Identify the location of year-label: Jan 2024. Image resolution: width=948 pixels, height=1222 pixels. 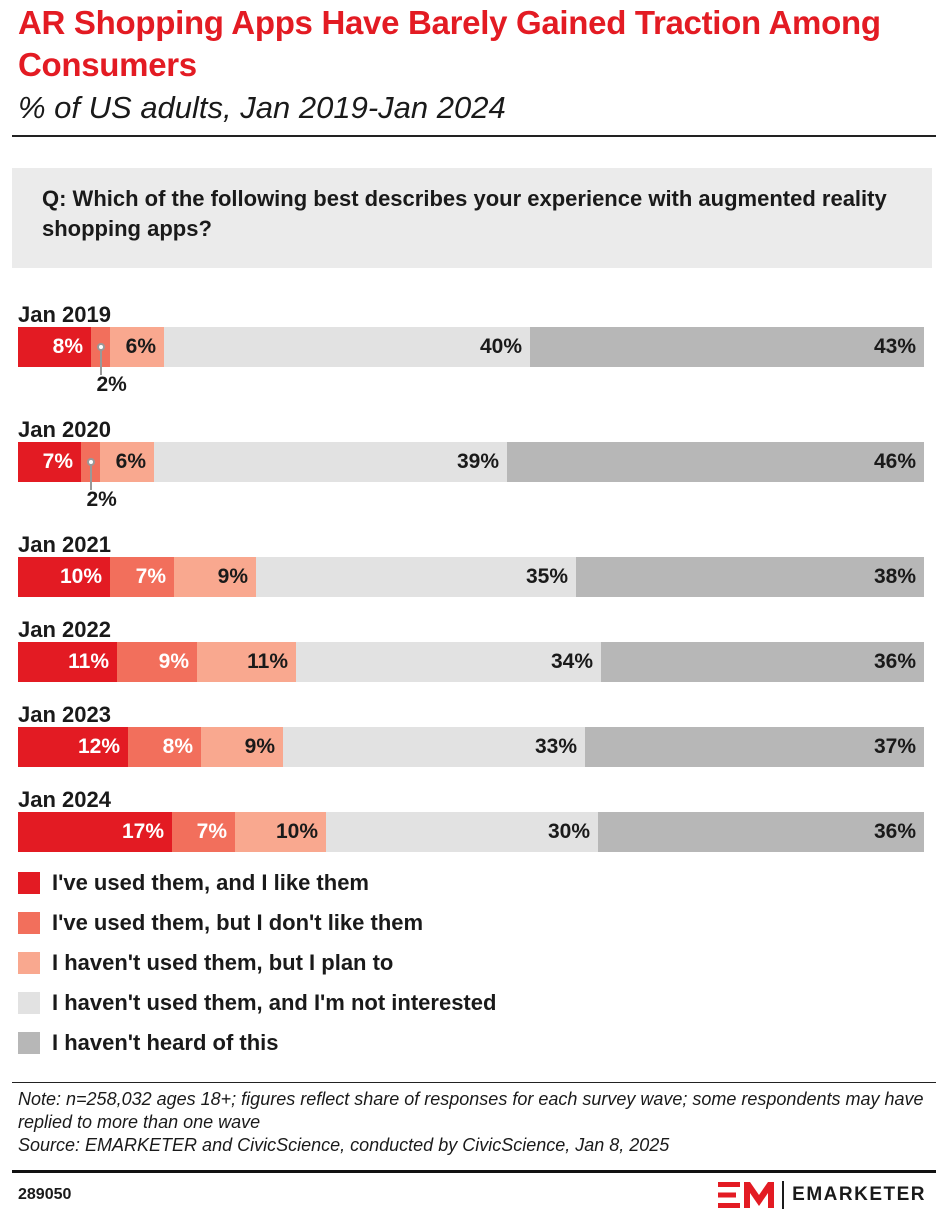
(64, 799).